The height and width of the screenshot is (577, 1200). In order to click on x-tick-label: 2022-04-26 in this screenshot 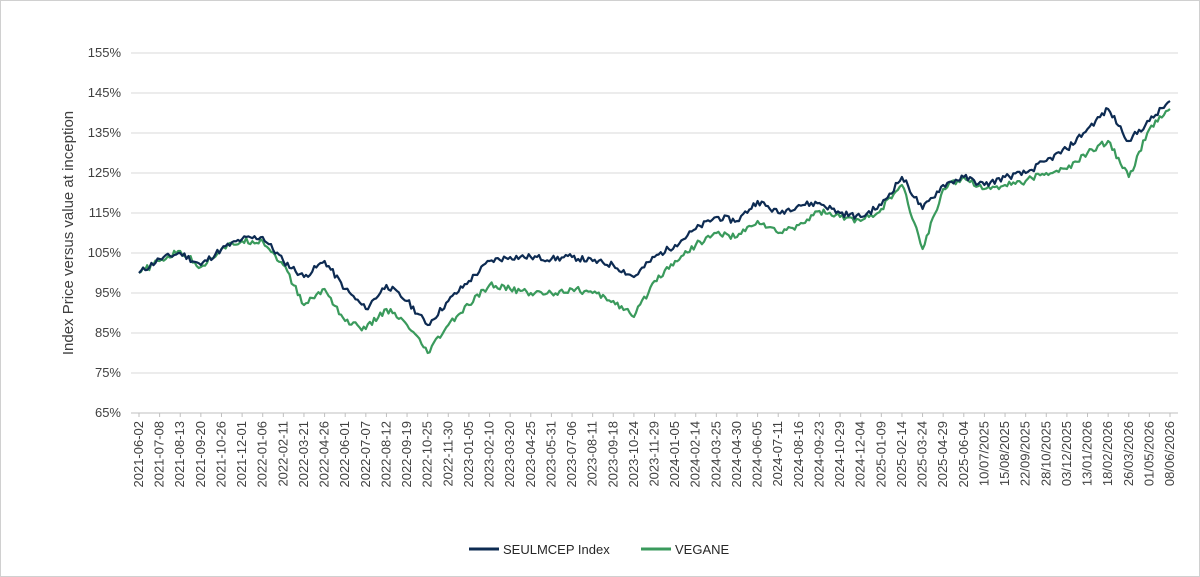, I will do `click(324, 454)`.